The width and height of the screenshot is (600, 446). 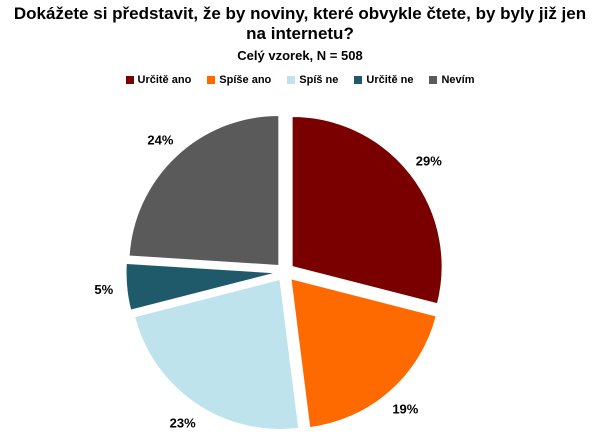 I want to click on slice-value-label: 5%, so click(x=103, y=289).